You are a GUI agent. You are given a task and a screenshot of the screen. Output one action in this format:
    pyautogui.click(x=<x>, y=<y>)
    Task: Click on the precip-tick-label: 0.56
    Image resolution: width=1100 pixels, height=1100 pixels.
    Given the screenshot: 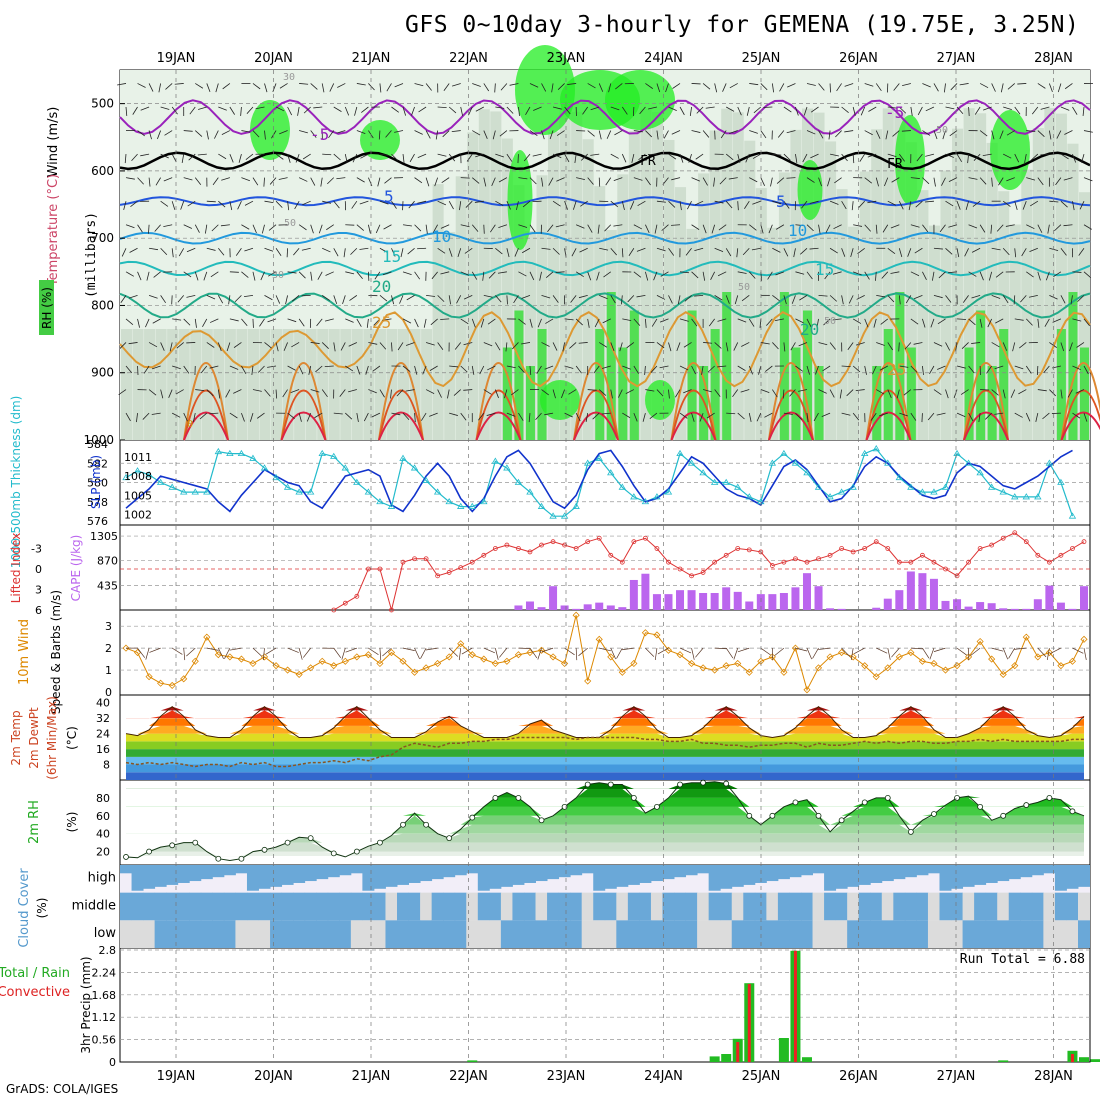 What is the action you would take?
    pyautogui.click(x=104, y=1040)
    